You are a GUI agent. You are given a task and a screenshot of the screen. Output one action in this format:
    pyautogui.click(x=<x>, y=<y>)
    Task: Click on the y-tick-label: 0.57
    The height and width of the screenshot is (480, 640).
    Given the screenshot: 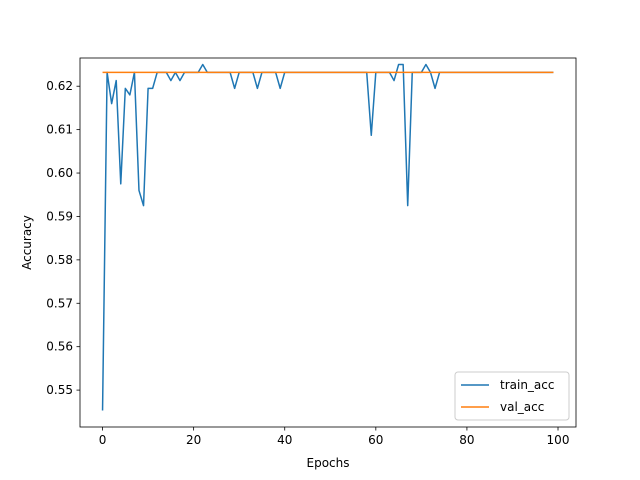 What is the action you would take?
    pyautogui.click(x=59, y=303)
    